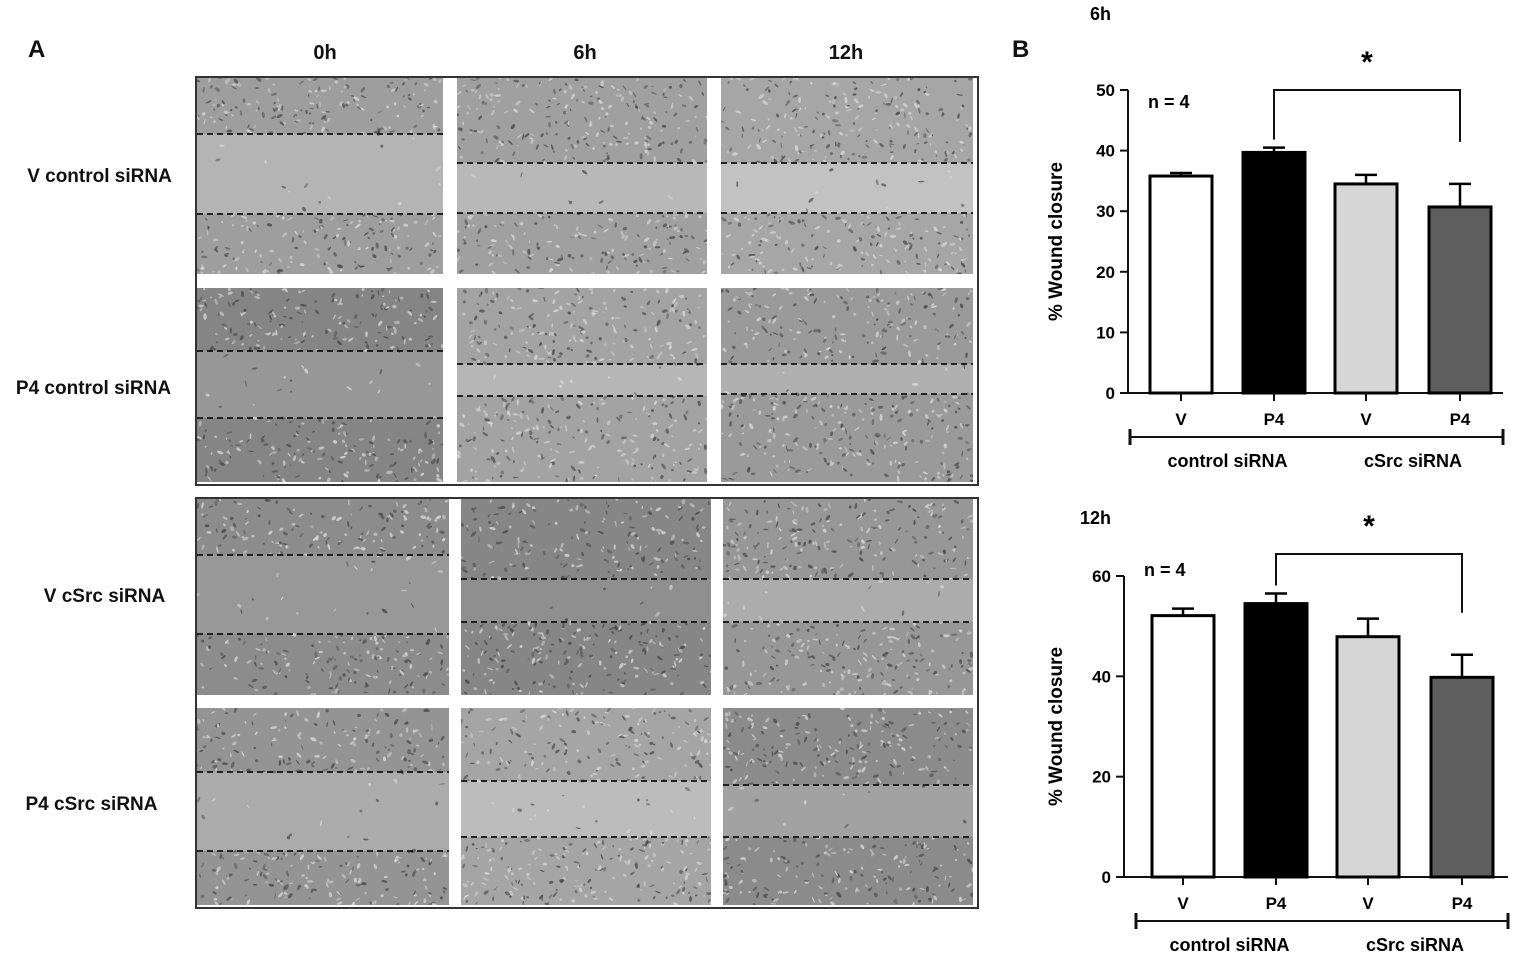 The height and width of the screenshot is (955, 1536). Describe the element at coordinates (846, 53) in the screenshot. I see `column-header-12h: 12h` at that location.